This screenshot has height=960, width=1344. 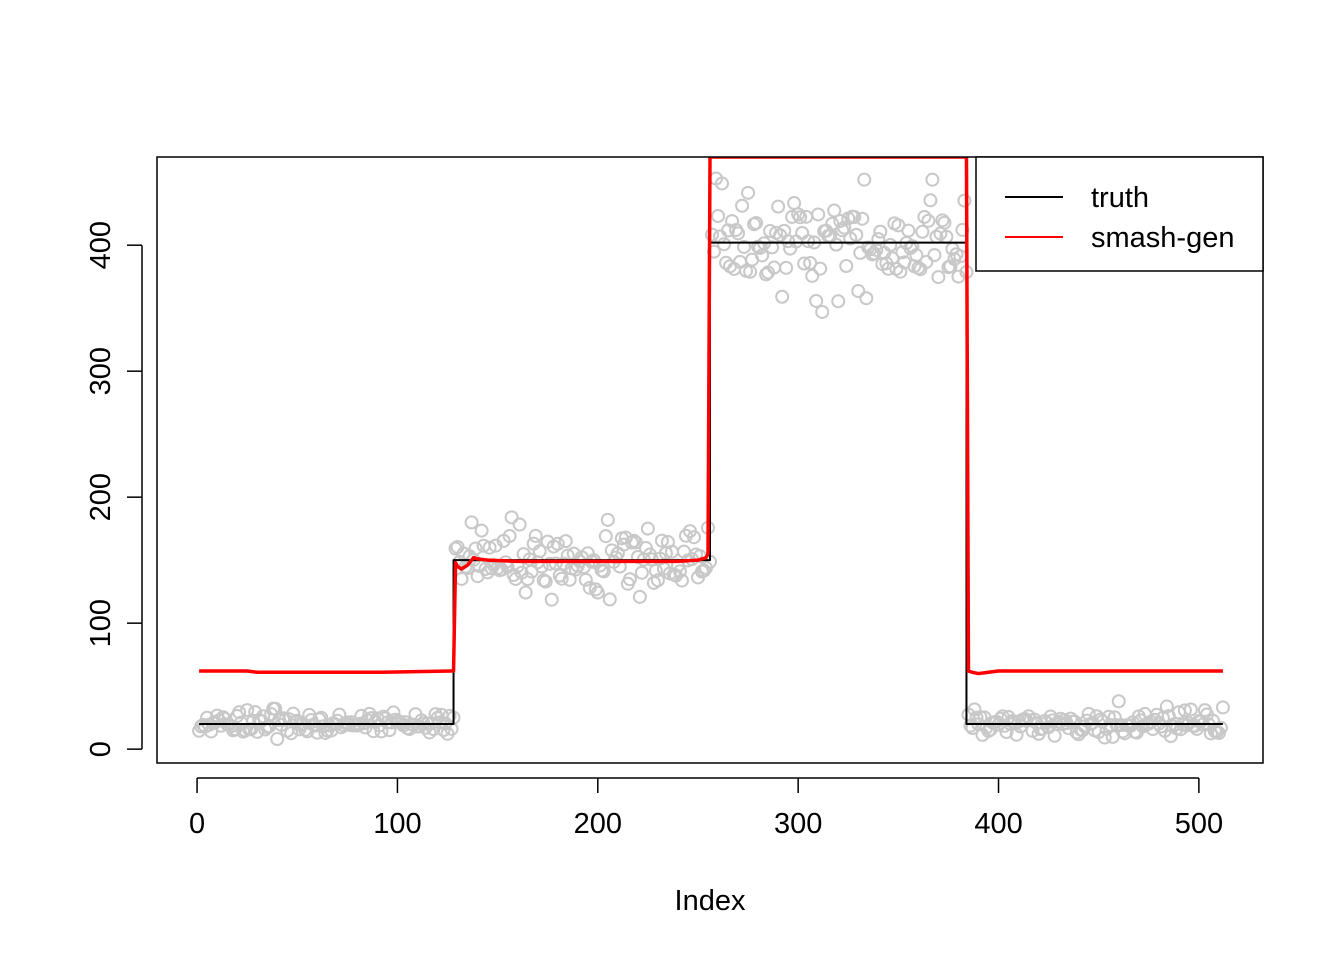 I want to click on legend-label-smash-gen: smash-gen, so click(x=1162, y=238).